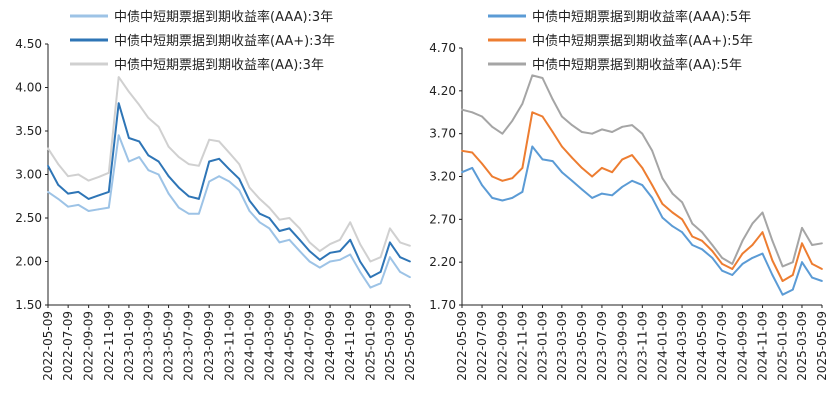 This screenshot has height=418, width=827. I want to click on x-tick-label: 2023-09-09, so click(622, 346).